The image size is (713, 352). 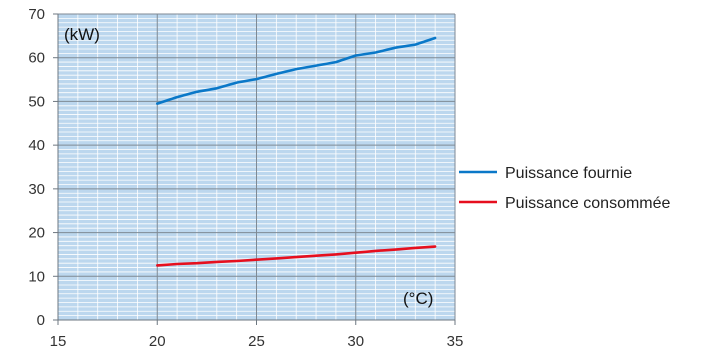 What do you see at coordinates (41, 320) in the screenshot?
I see `y-tick-label: 0` at bounding box center [41, 320].